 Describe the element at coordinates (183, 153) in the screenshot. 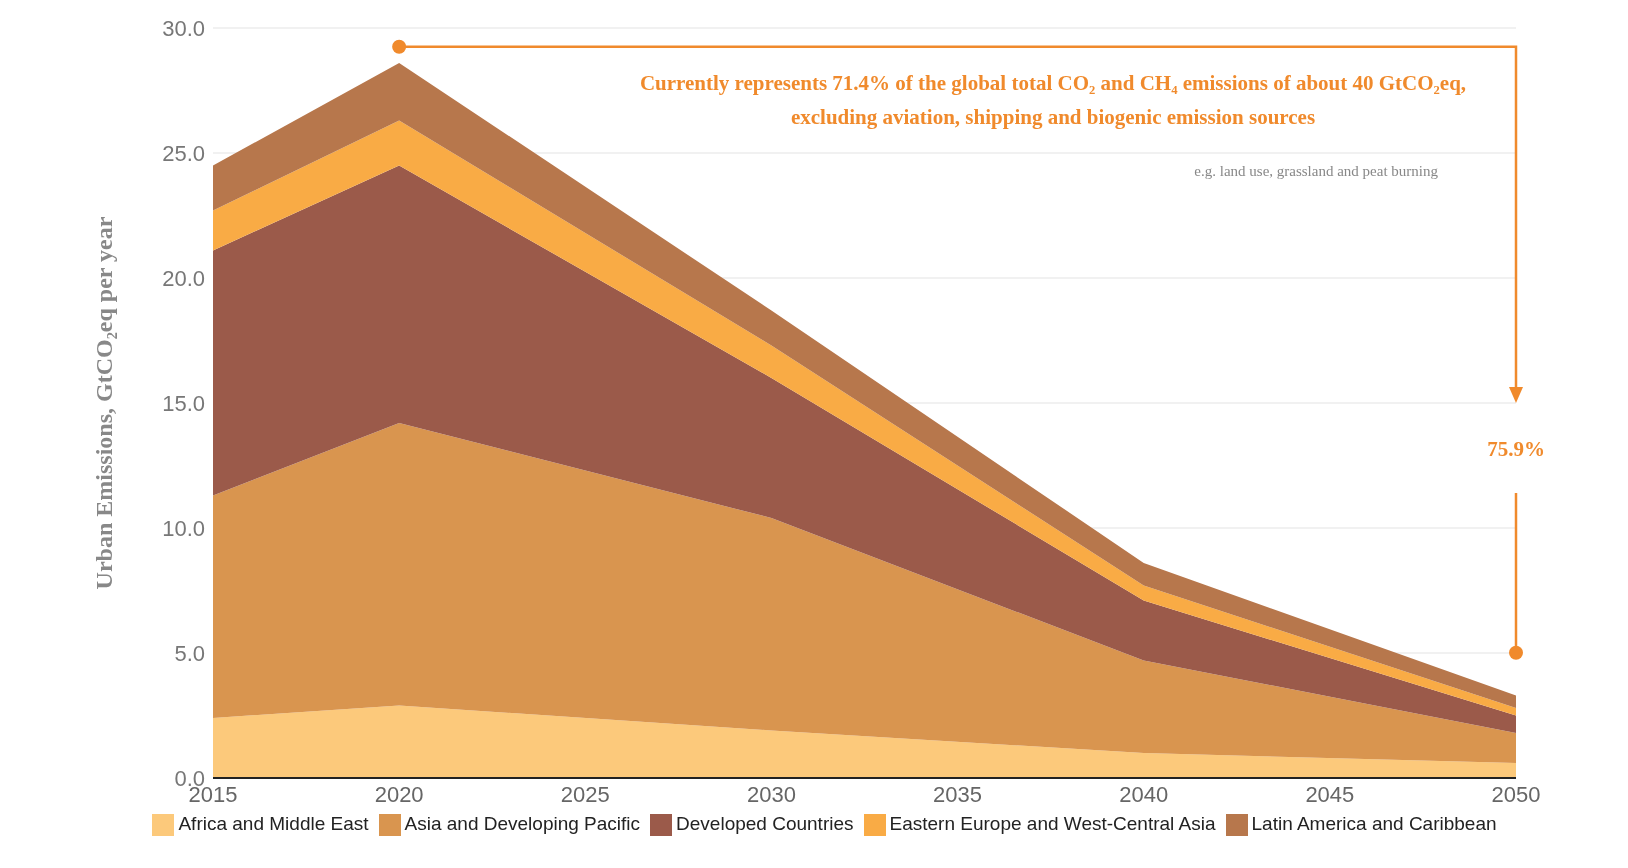

I see `y-tick-label: 25.0` at that location.